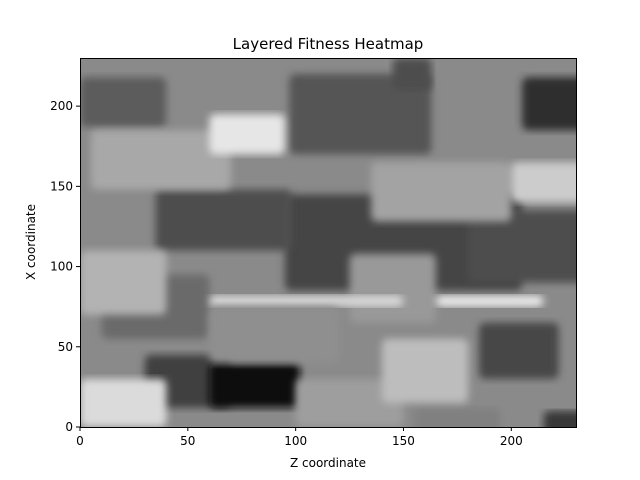 This screenshot has width=640, height=480. What do you see at coordinates (295, 441) in the screenshot?
I see `x-tick-label-2: 100` at bounding box center [295, 441].